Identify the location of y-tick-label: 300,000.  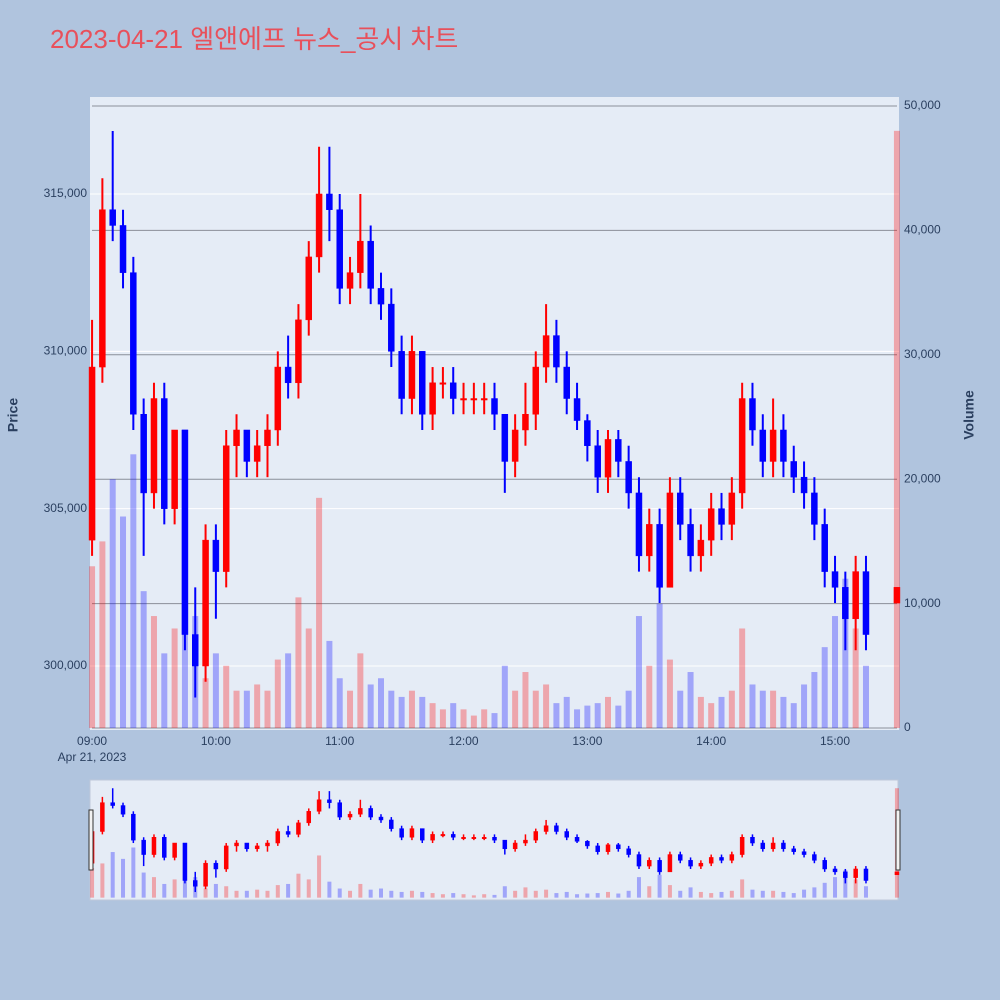
(66, 665).